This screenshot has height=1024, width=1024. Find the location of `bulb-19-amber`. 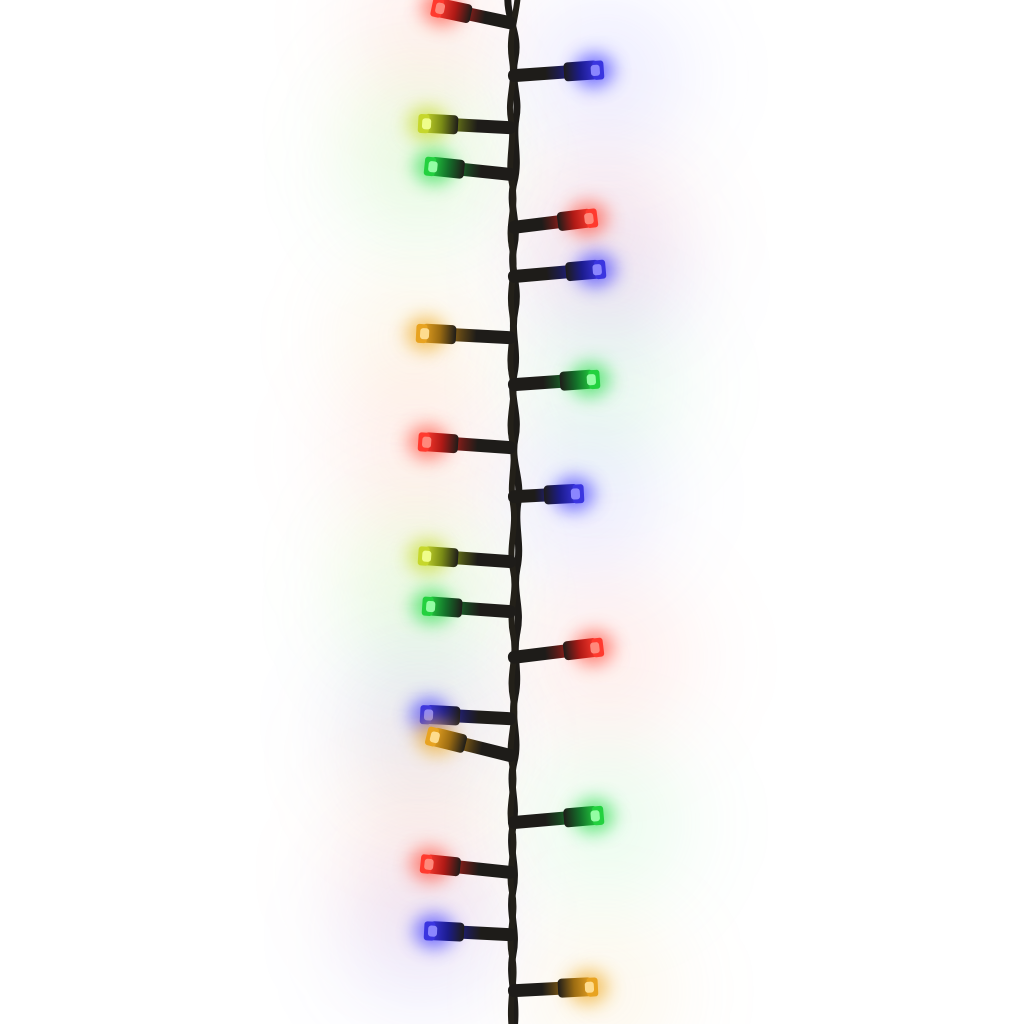

bulb-19-amber is located at coordinates (558, 986).